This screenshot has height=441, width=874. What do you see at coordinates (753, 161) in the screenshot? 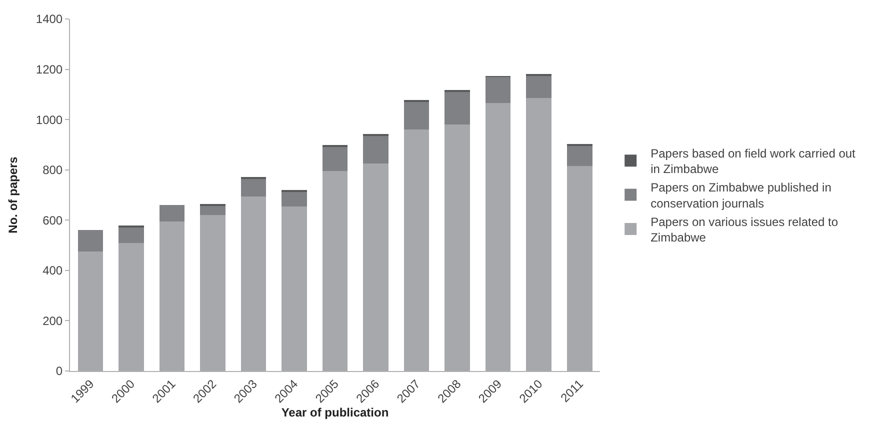
I see `legend-label: Papers based on field work carried out in Zimbabwe` at bounding box center [753, 161].